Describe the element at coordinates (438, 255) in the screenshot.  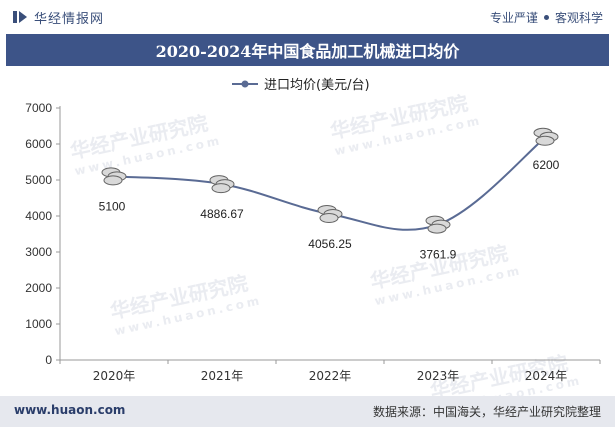
I see `data-label: 3761.9` at that location.